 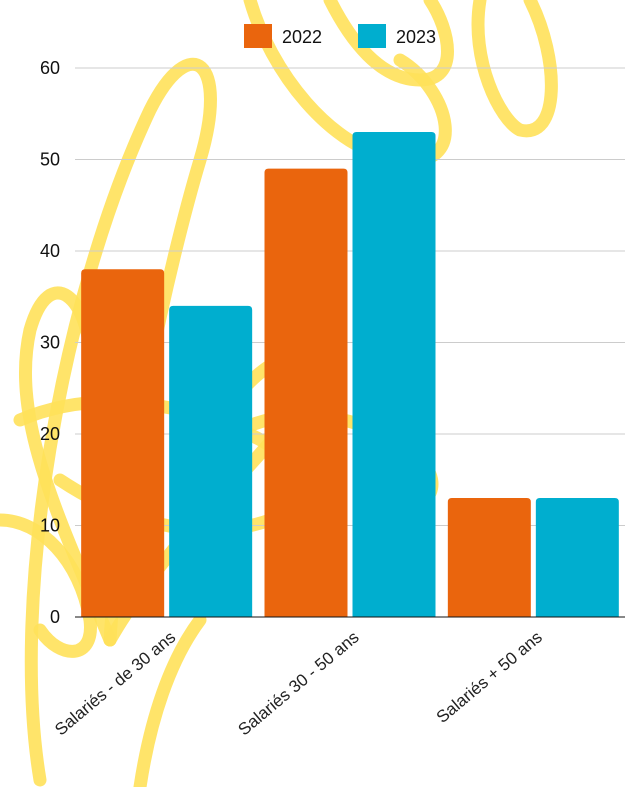 I want to click on x-tick-label-3: Salariés + 50 ans, so click(x=489, y=677).